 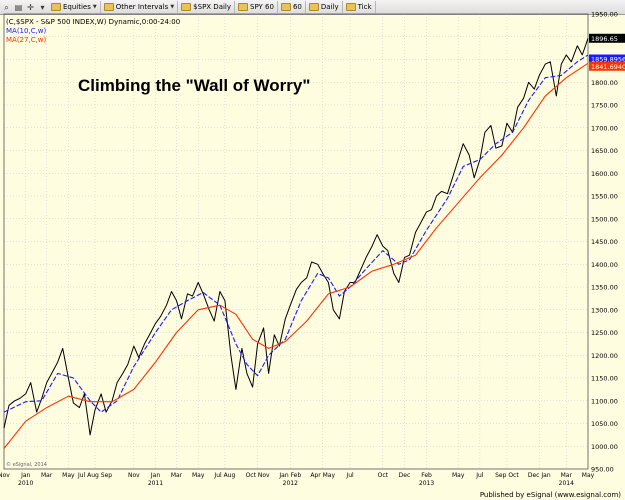 What do you see at coordinates (604, 128) in the screenshot?
I see `y-tick-label: 1700.00` at bounding box center [604, 128].